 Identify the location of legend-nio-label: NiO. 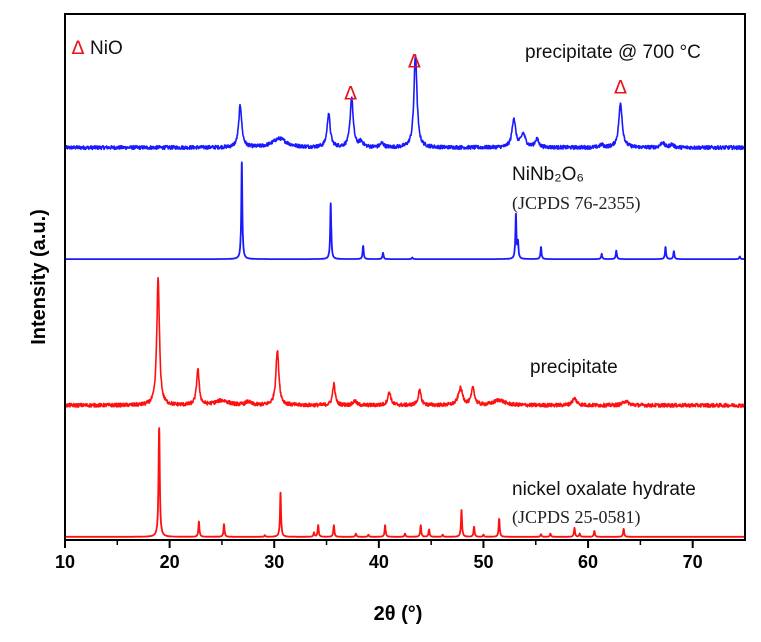
(106, 48).